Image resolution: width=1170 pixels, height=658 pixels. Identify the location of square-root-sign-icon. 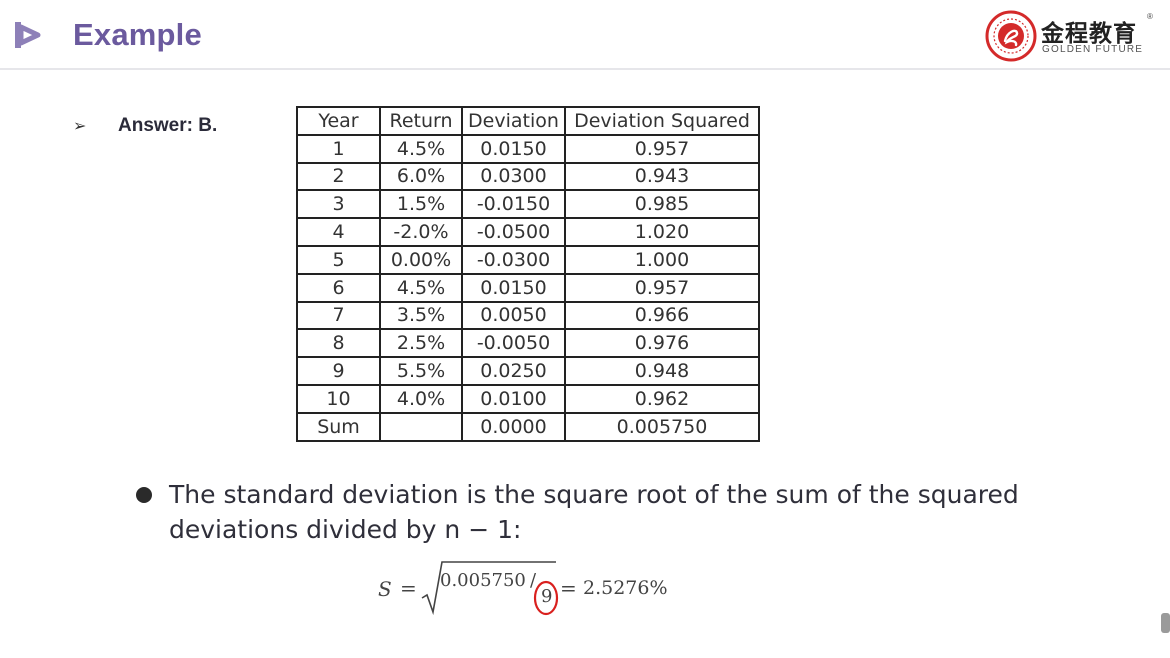
(488, 588).